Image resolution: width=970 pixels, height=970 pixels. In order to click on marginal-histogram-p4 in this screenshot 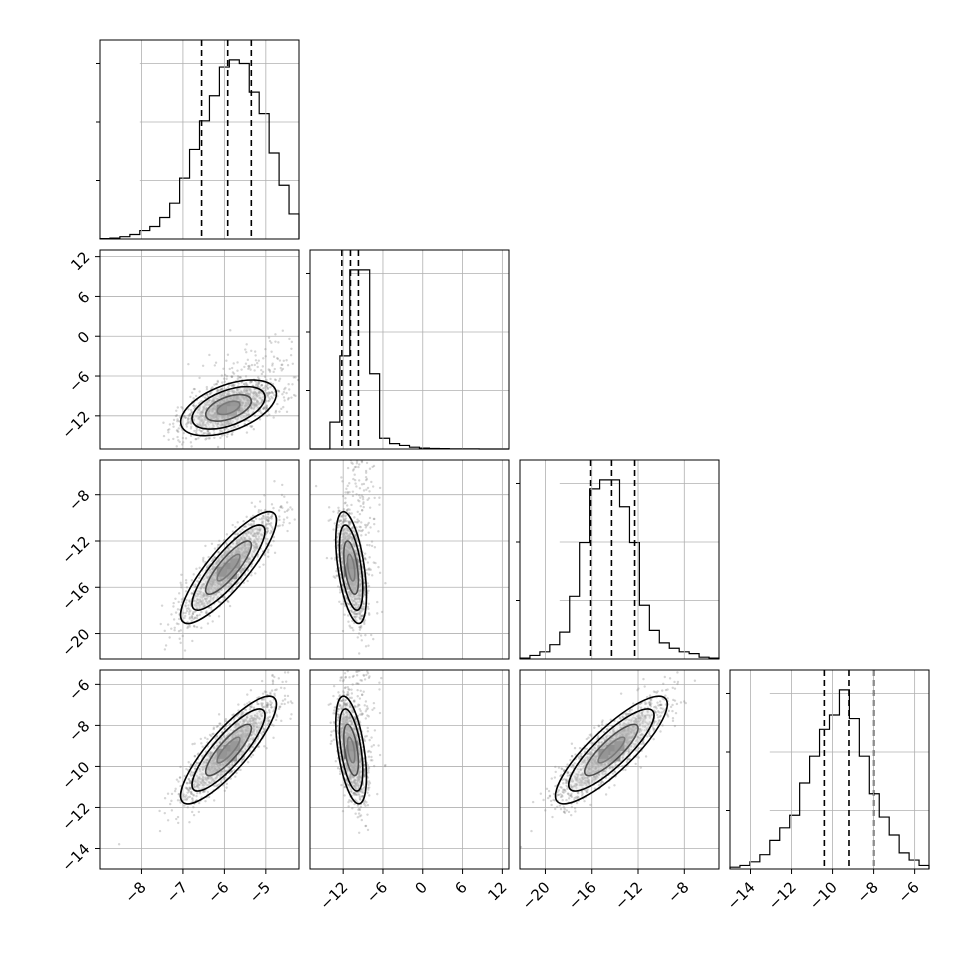, I will do `click(828, 769)`.